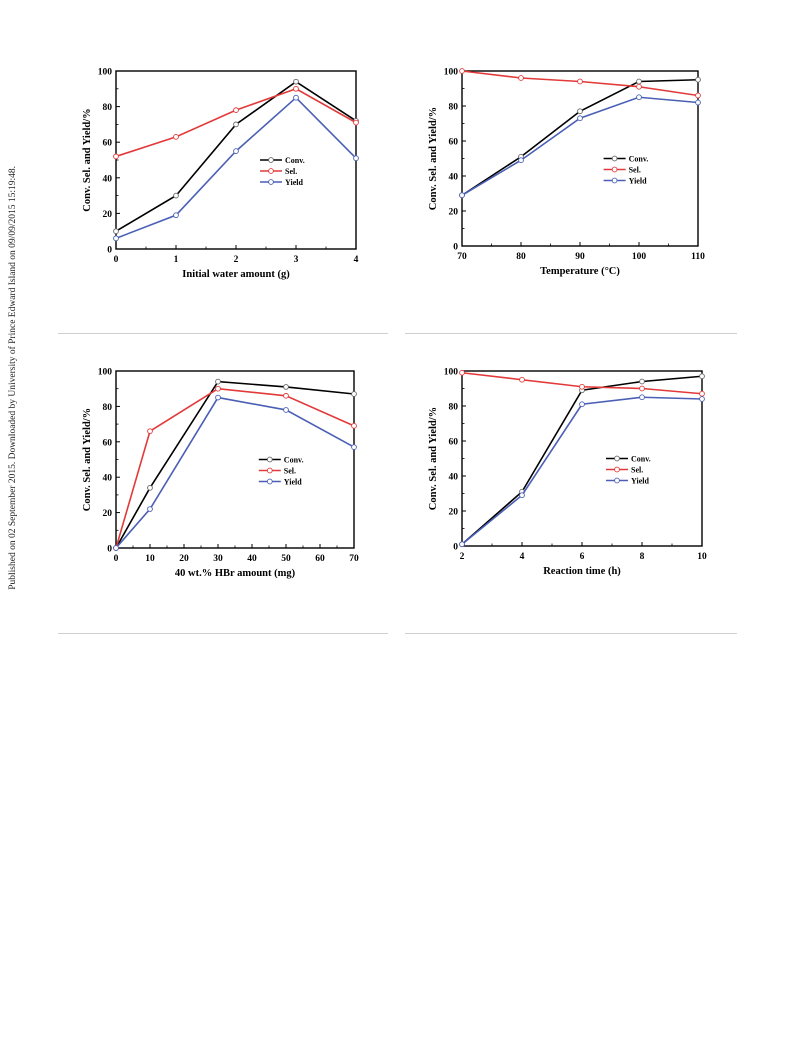 Image resolution: width=793 pixels, height=1039 pixels. What do you see at coordinates (642, 557) in the screenshot?
I see `x-tick-label: 8` at bounding box center [642, 557].